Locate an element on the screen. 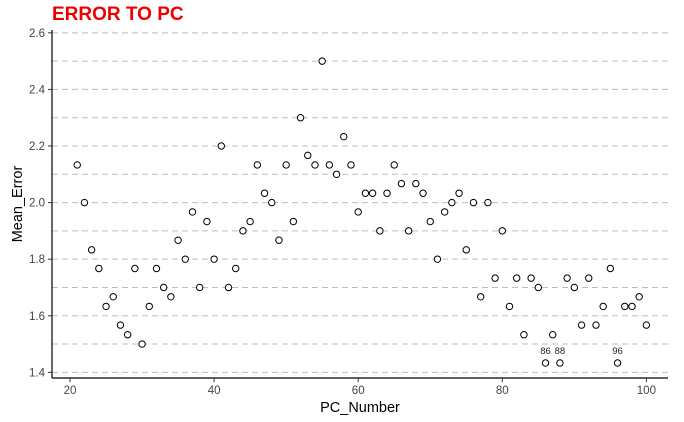 The height and width of the screenshot is (422, 684). y-tick-label: 2.0 is located at coordinates (37, 204).